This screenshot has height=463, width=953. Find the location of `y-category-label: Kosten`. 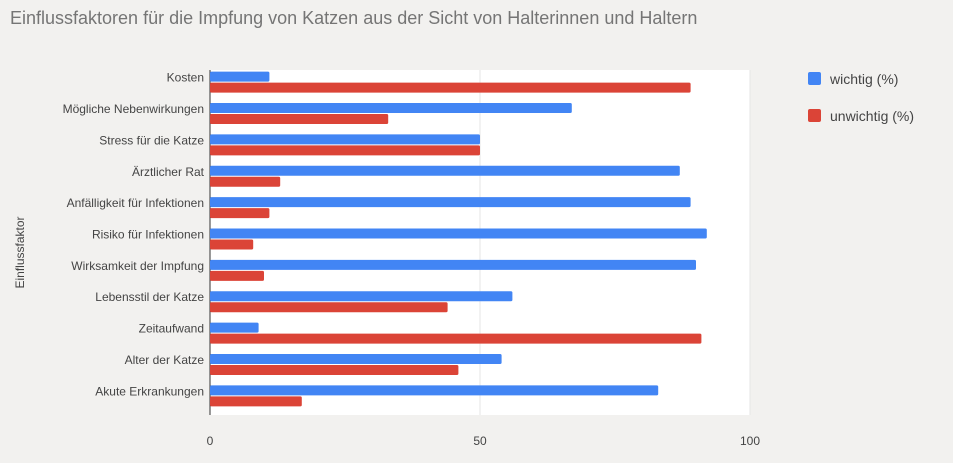

y-category-label: Kosten is located at coordinates (185, 78).